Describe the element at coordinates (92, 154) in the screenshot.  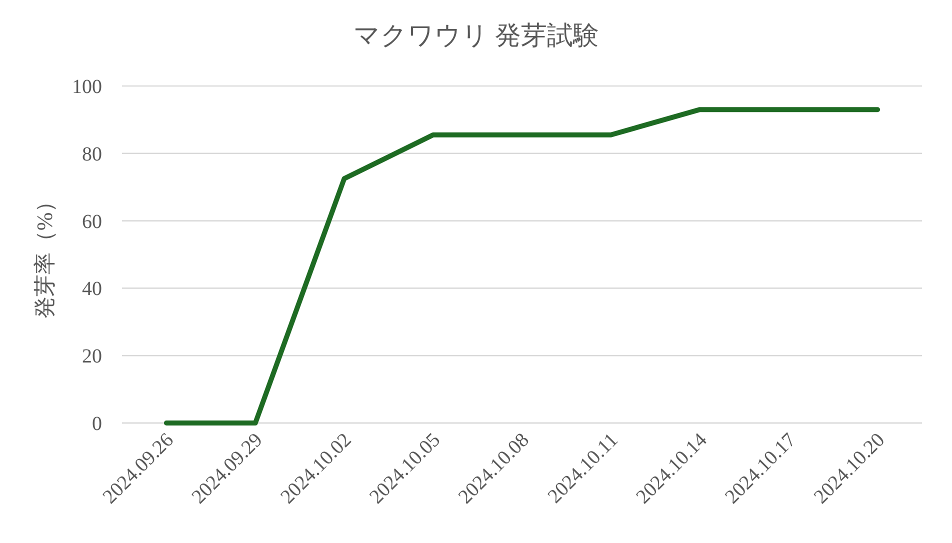
I see `y-tick-label: 80` at that location.